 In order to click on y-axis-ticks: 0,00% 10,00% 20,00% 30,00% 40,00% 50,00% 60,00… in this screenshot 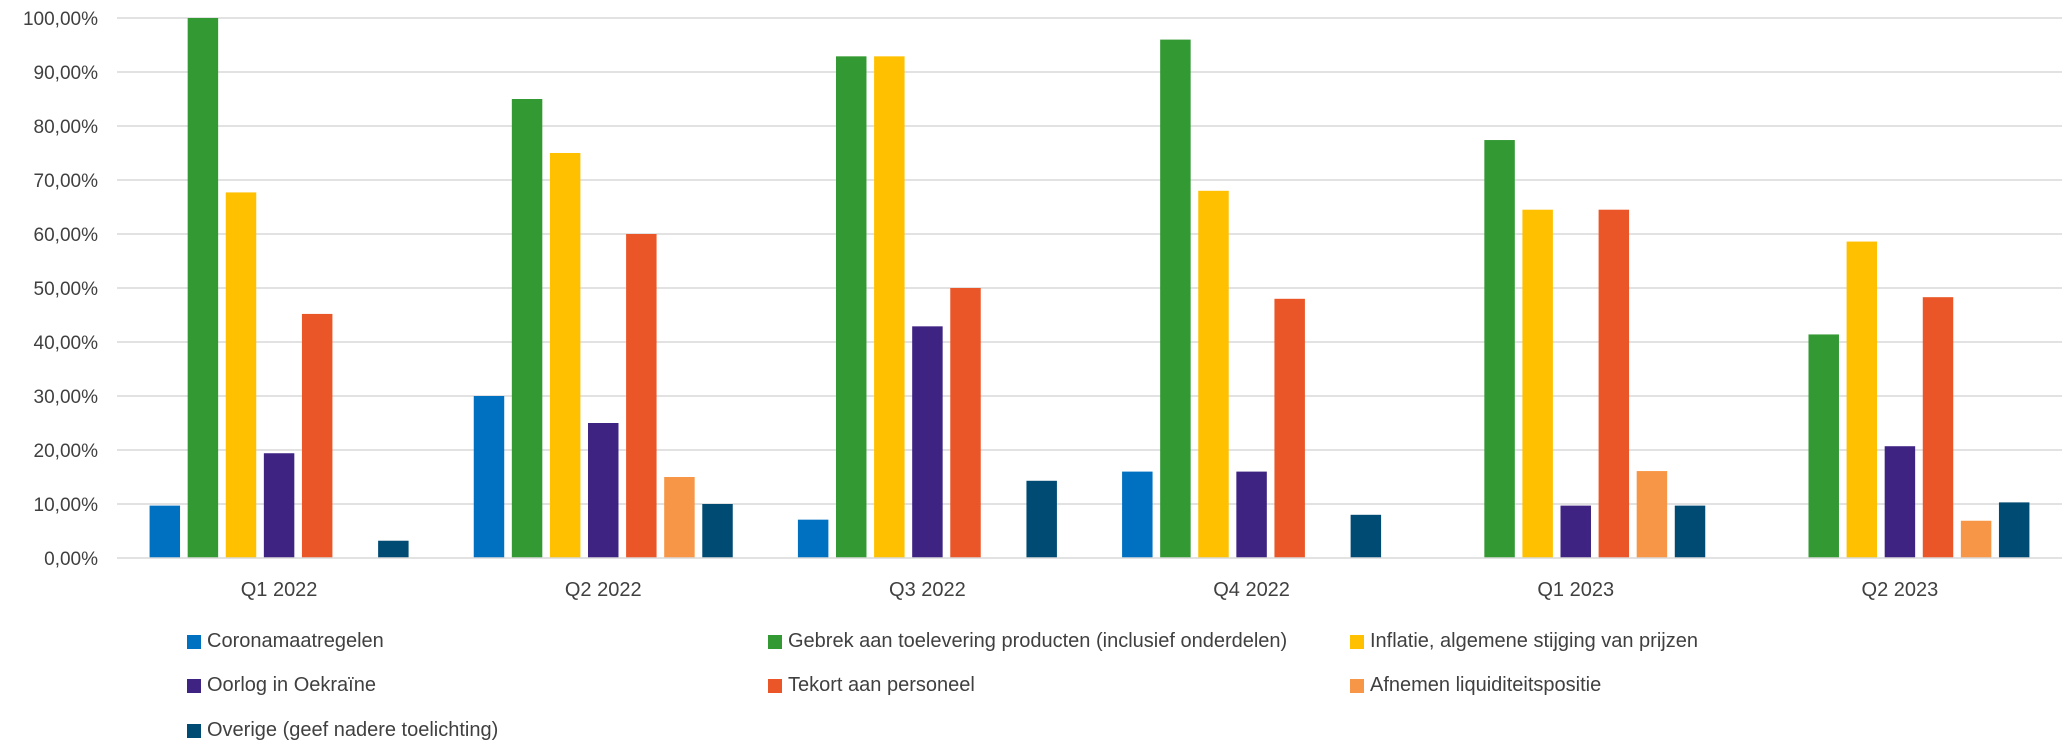, I will do `click(60, 289)`.